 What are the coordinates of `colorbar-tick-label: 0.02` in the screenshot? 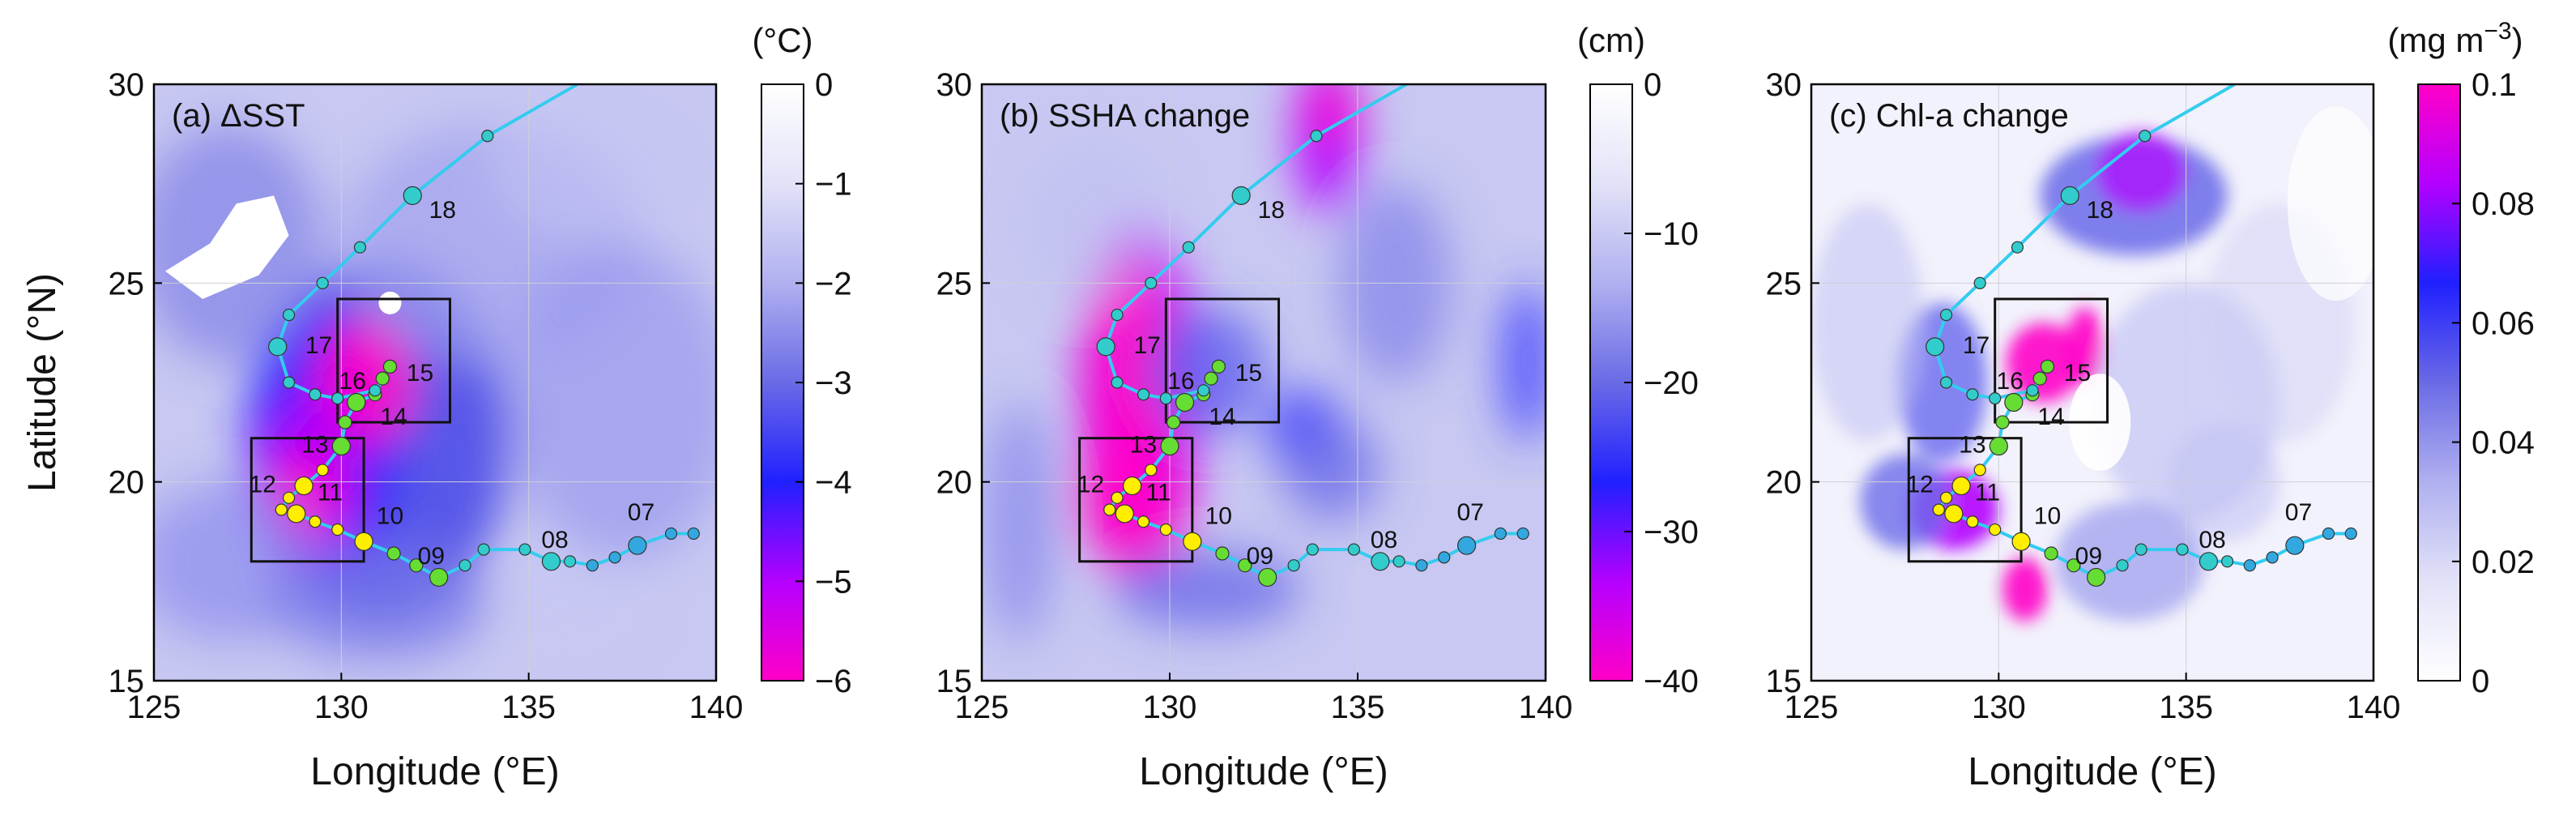 It's located at (2503, 562).